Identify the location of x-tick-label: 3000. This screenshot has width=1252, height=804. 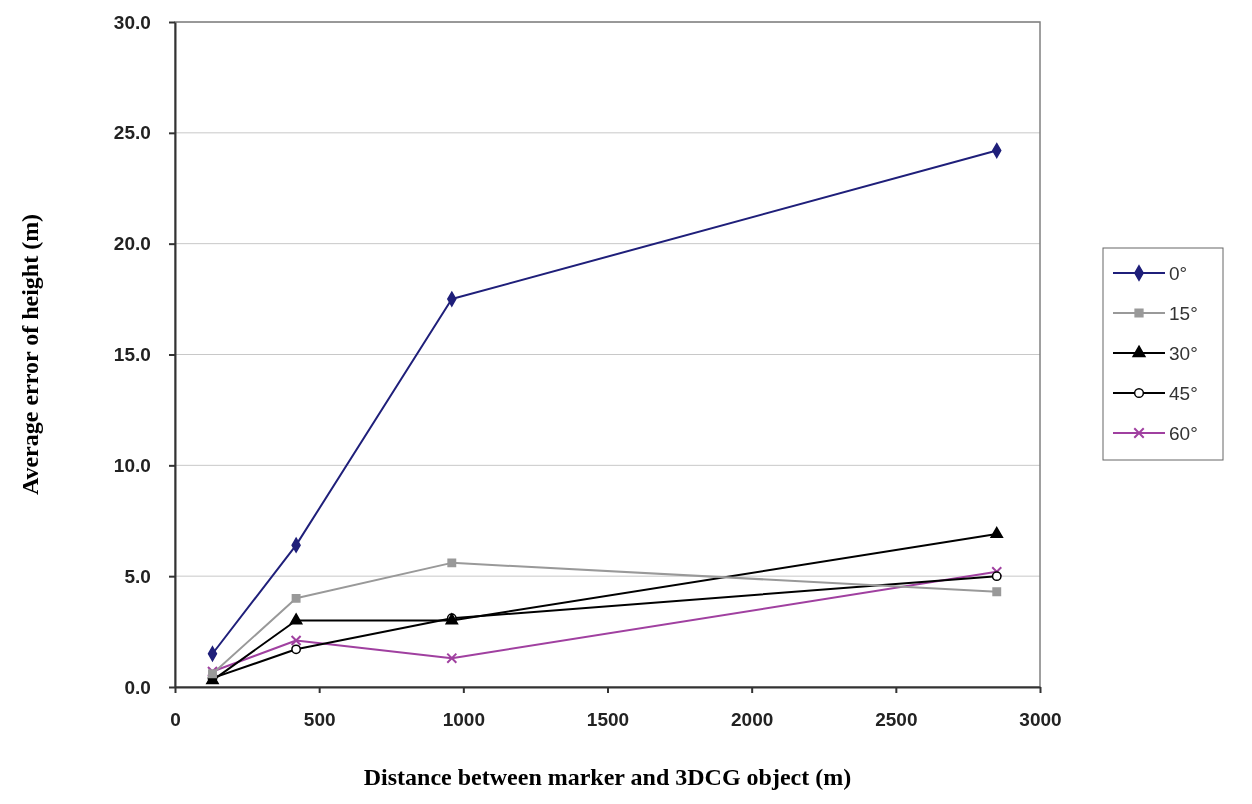
(1040, 720).